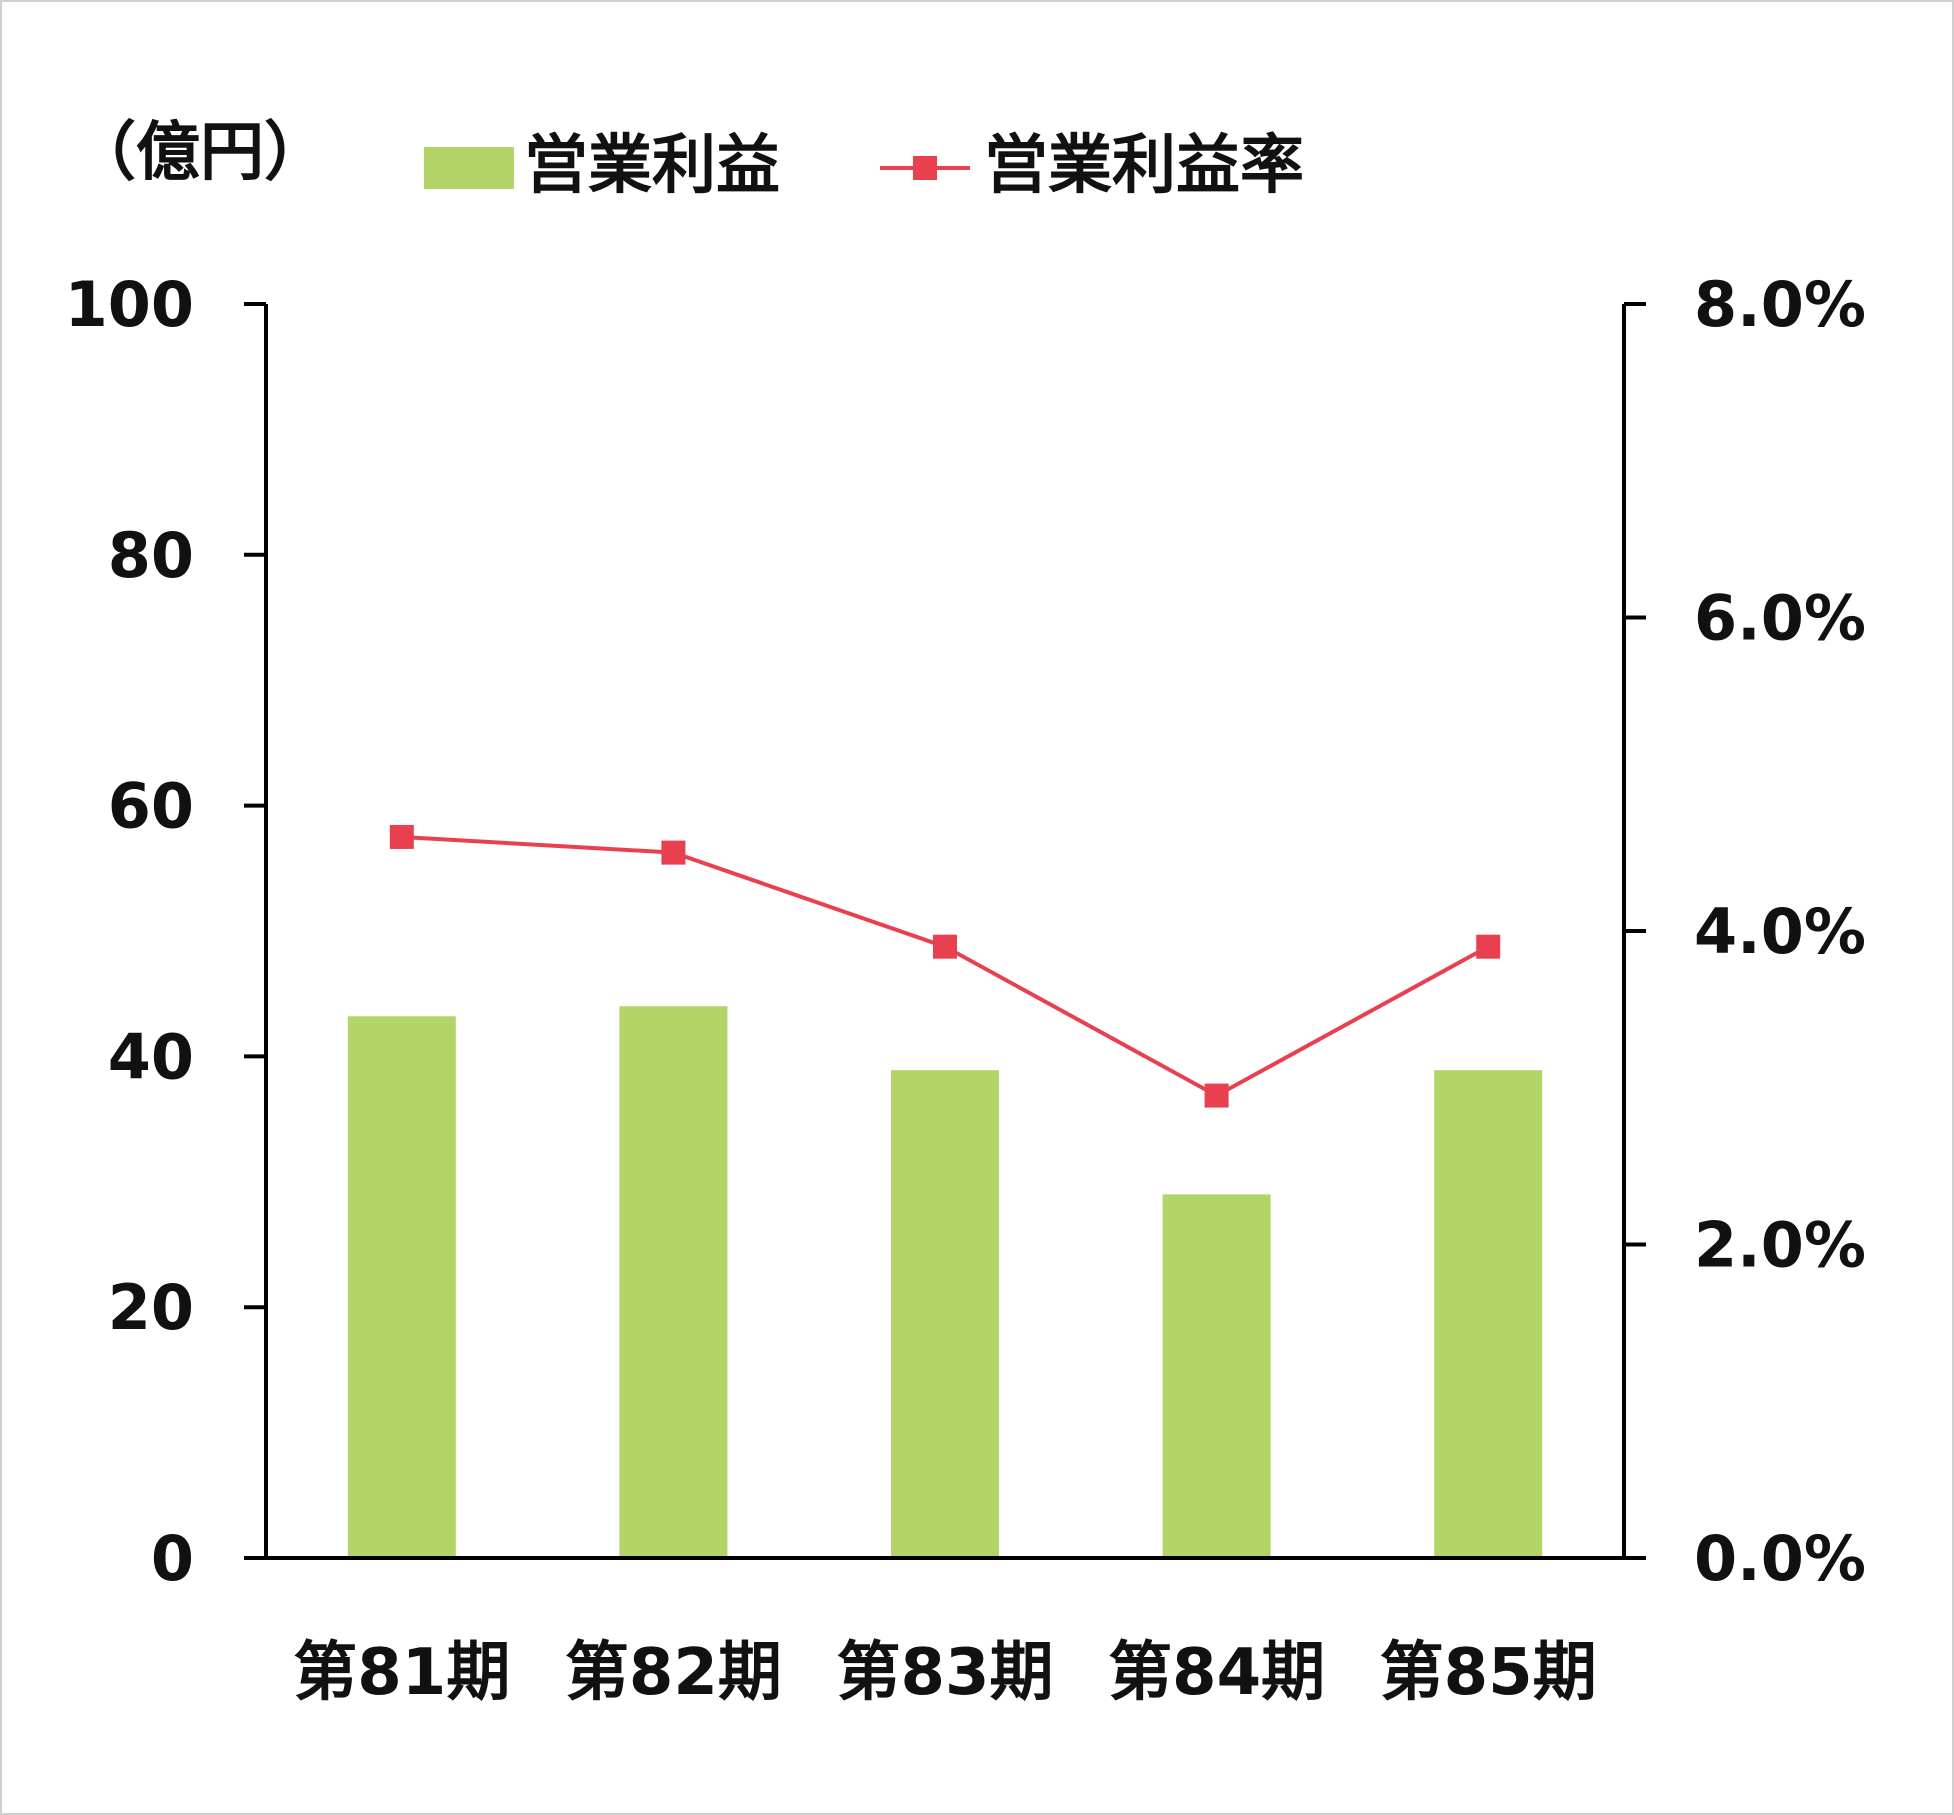  I want to click on x-category-label: 第81期, so click(401, 1673).